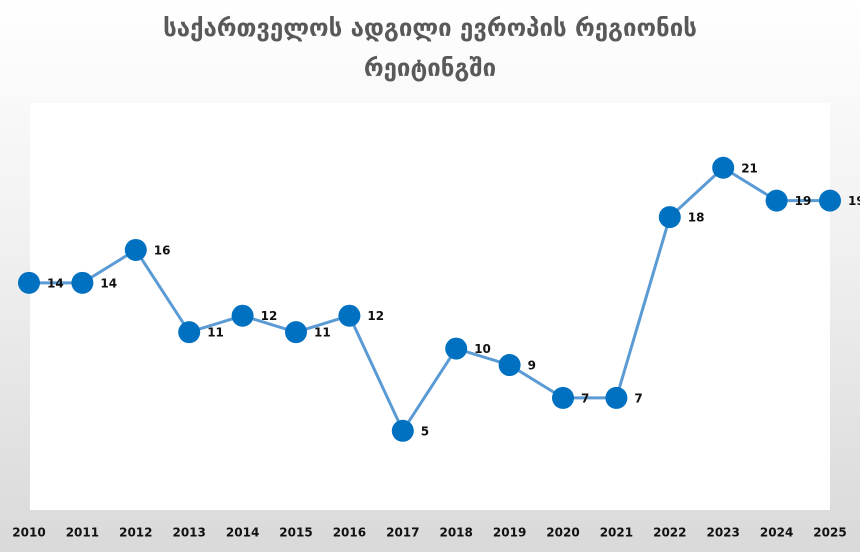  I want to click on x-tick-label: 2012, so click(135, 533).